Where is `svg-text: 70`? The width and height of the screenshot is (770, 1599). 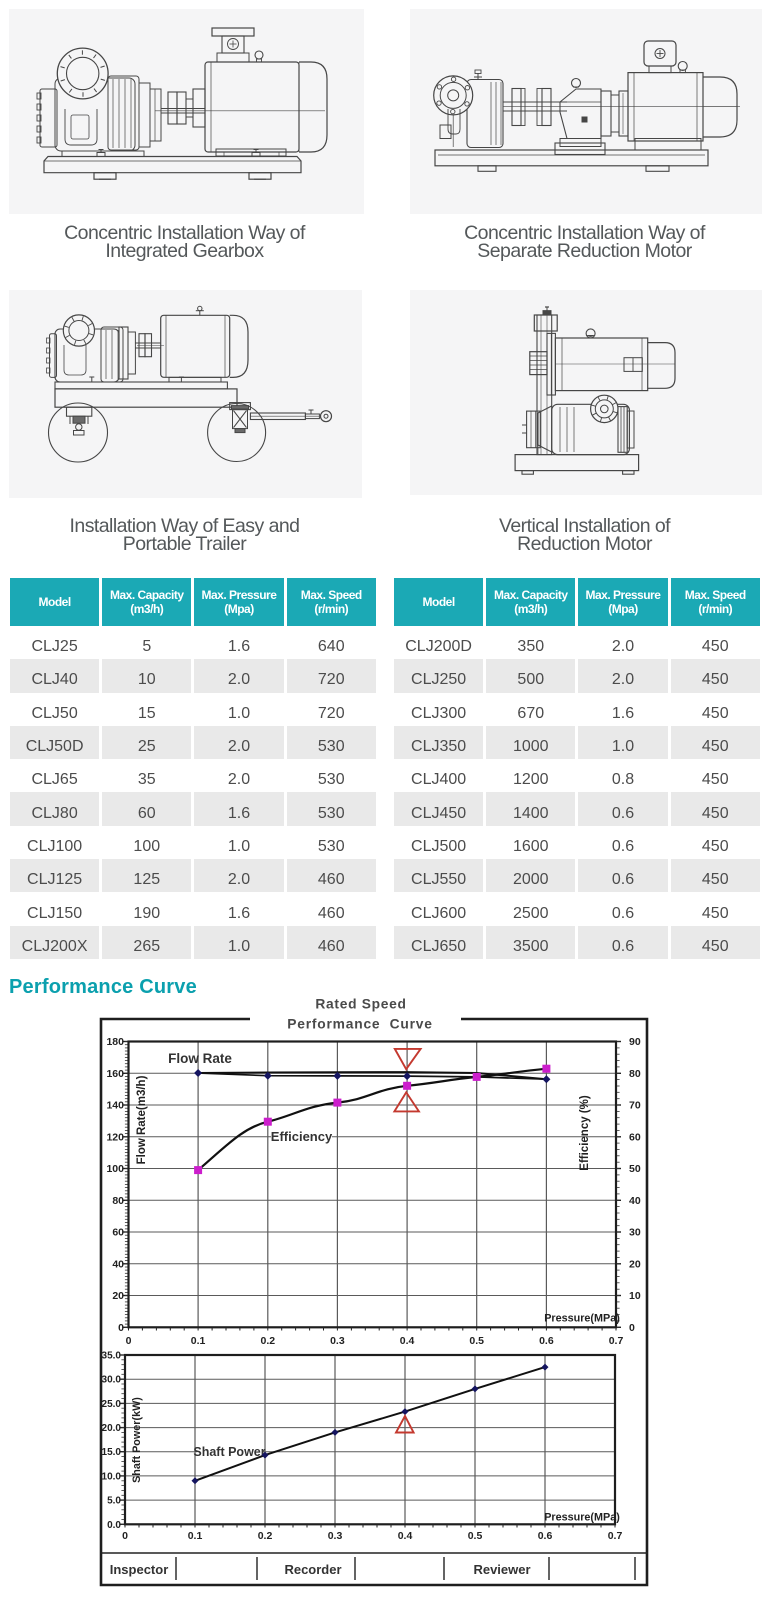
svg-text: 70 is located at coordinates (635, 1106).